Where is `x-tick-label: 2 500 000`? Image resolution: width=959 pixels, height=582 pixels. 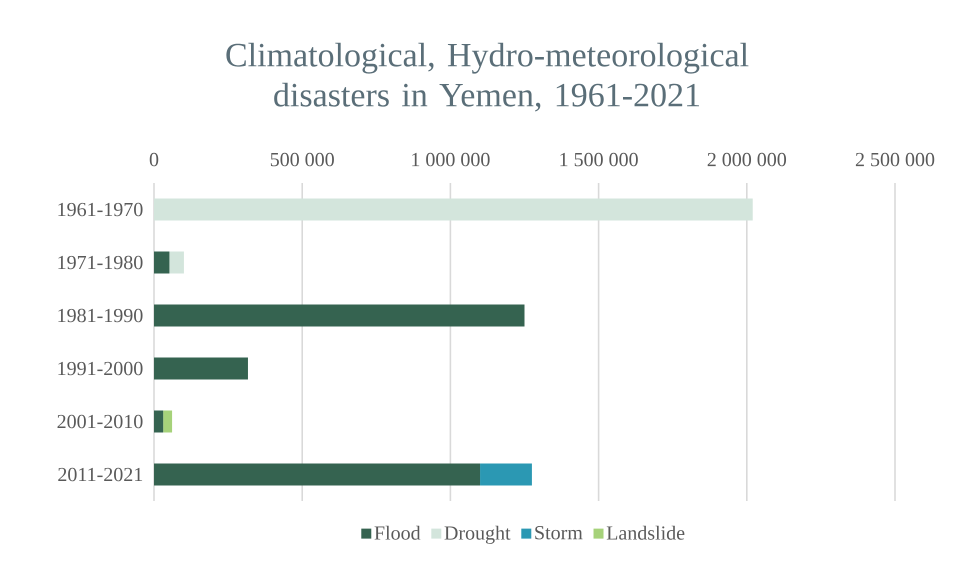 x-tick-label: 2 500 000 is located at coordinates (895, 159).